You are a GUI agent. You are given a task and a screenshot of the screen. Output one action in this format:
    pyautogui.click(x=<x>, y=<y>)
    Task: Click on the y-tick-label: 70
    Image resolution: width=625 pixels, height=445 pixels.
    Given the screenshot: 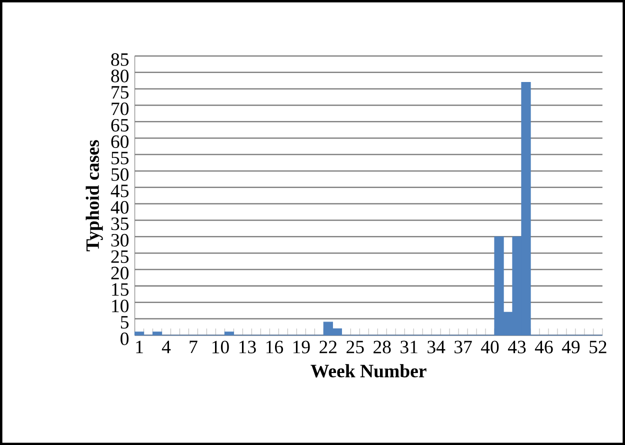 What is the action you would take?
    pyautogui.click(x=120, y=109)
    